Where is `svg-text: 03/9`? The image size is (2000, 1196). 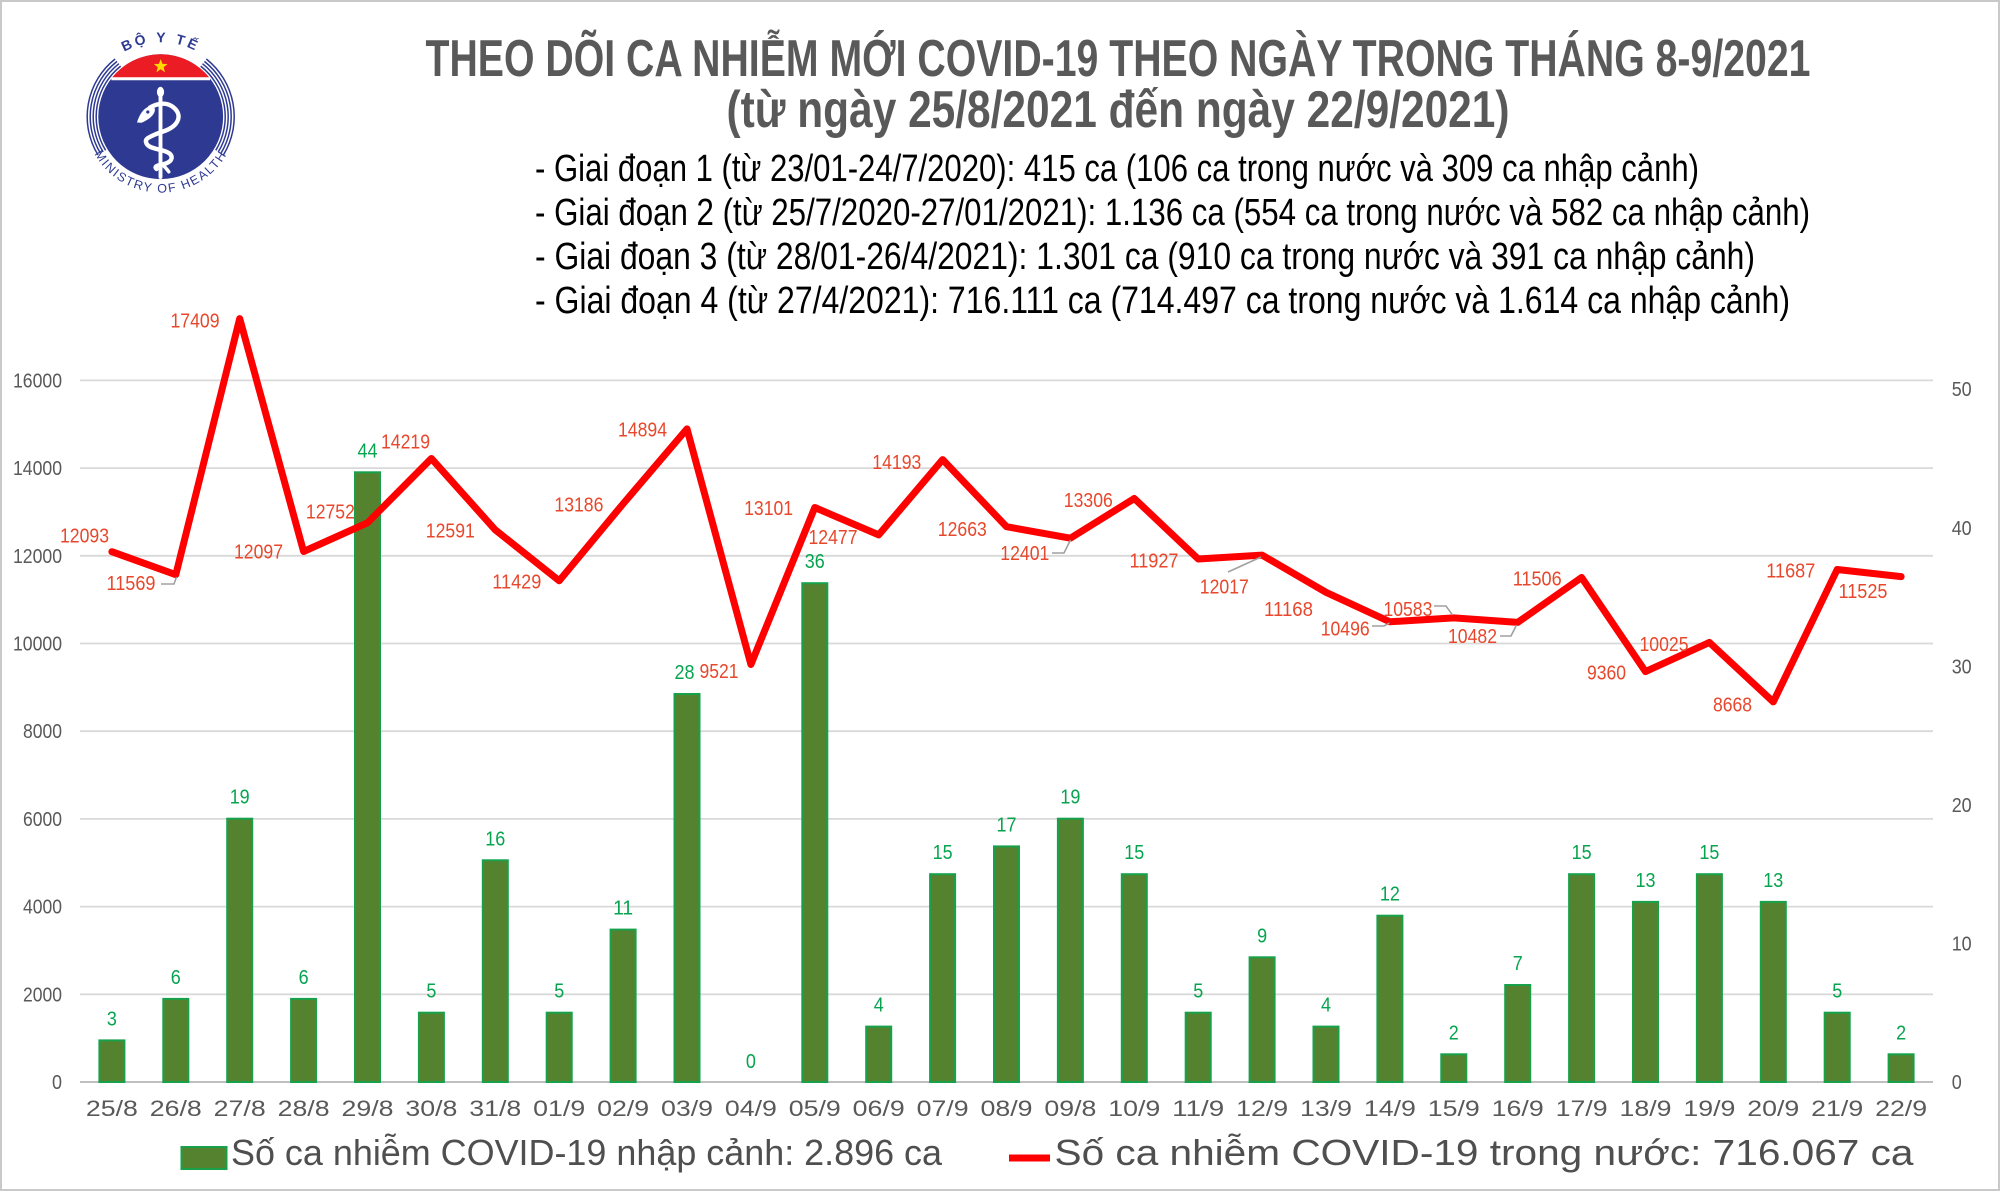
svg-text: 03/9 is located at coordinates (687, 1108).